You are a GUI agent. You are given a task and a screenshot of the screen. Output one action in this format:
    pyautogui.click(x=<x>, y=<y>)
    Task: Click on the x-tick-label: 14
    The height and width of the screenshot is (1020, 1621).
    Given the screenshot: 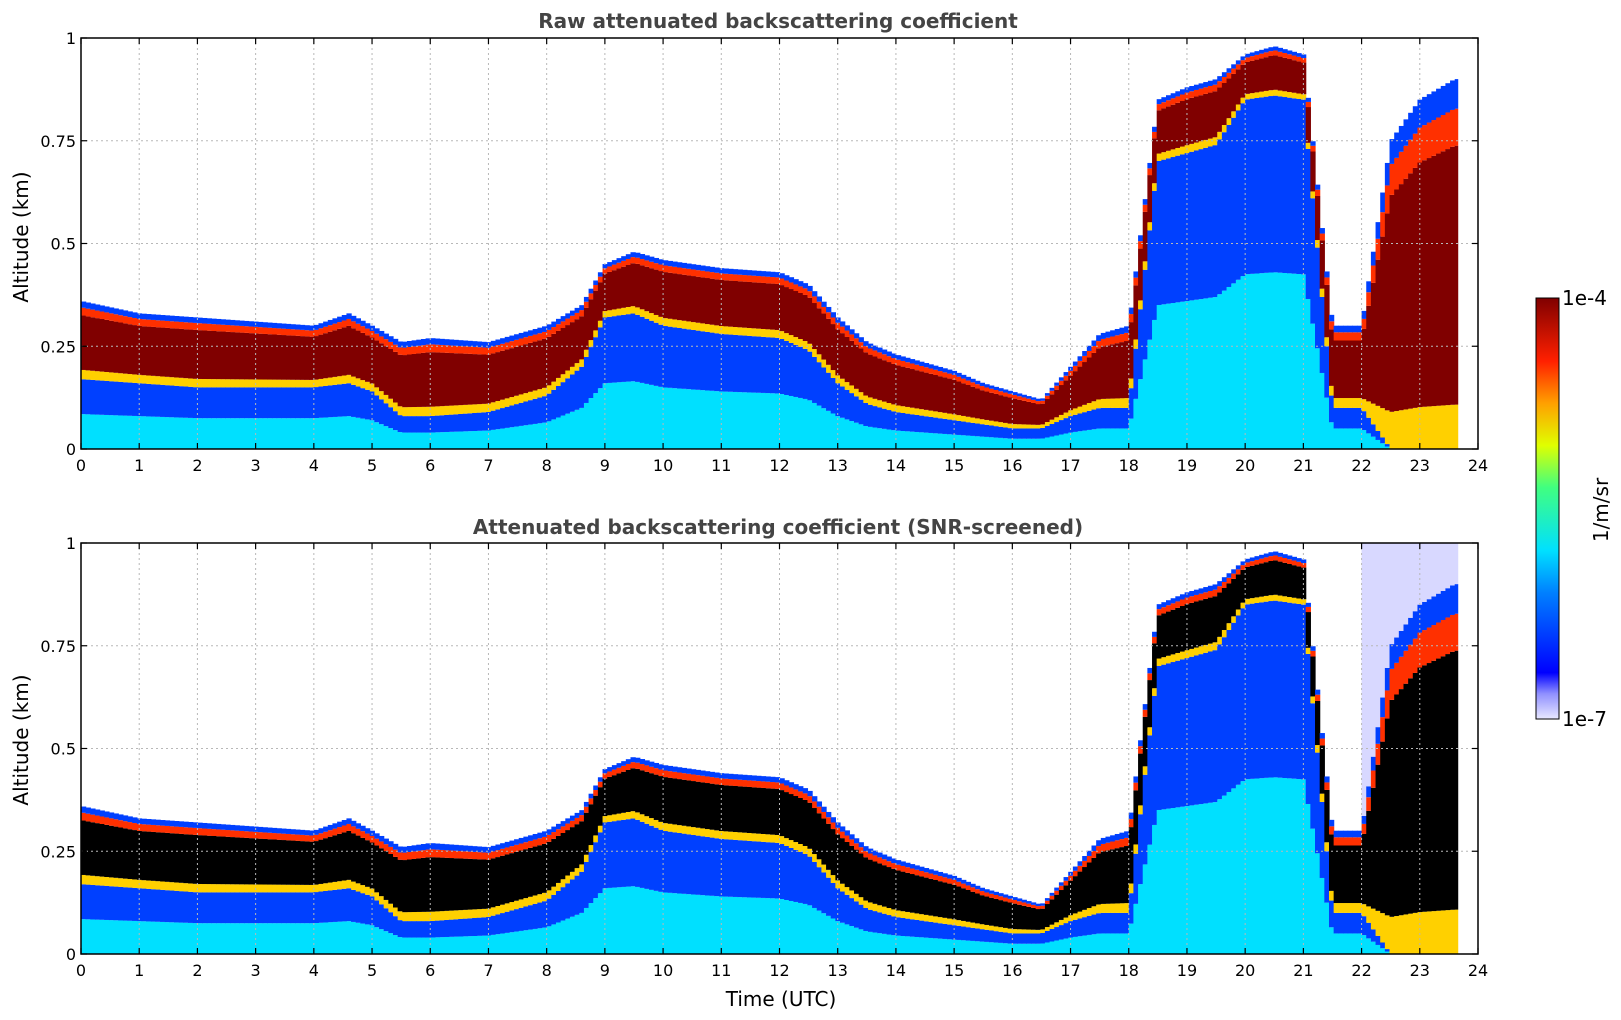 What is the action you would take?
    pyautogui.click(x=896, y=465)
    